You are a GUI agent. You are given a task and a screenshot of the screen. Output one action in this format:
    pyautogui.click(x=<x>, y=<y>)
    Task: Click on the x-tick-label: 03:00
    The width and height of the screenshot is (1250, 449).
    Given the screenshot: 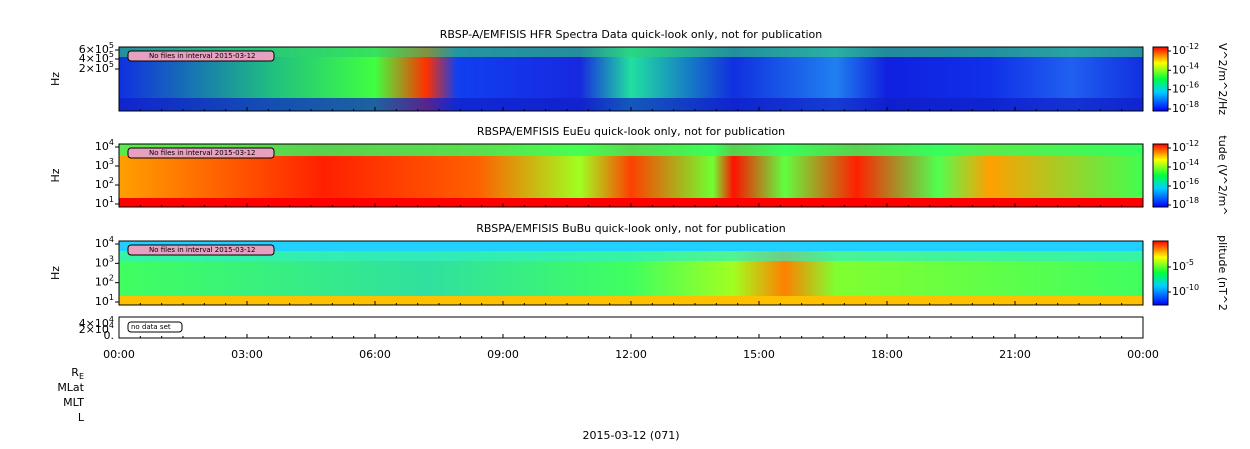 What is the action you would take?
    pyautogui.click(x=247, y=354)
    